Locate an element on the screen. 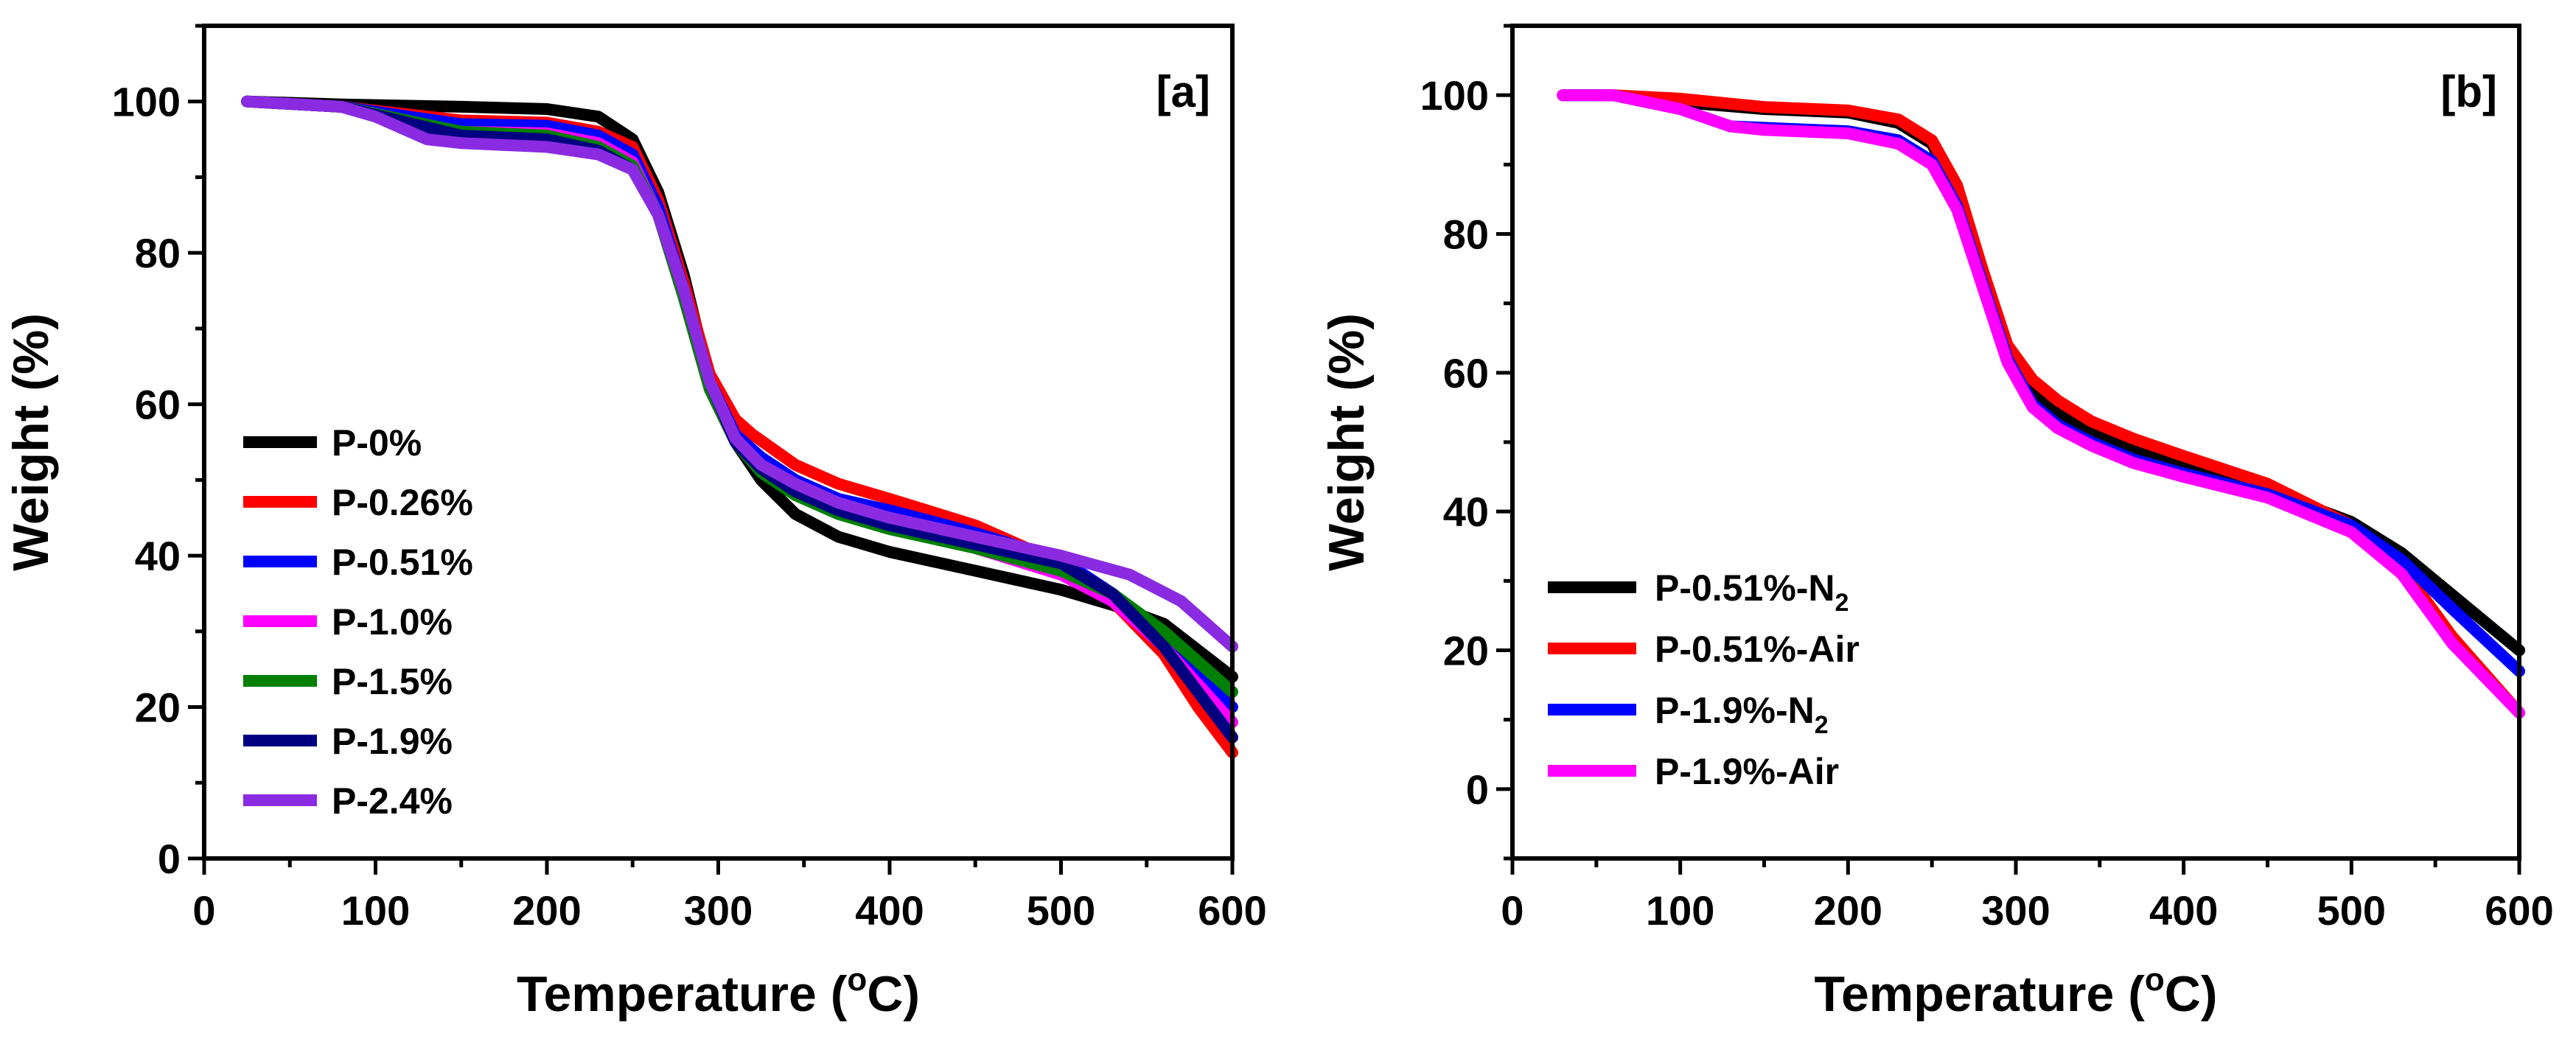 Image resolution: width=2576 pixels, height=1039 pixels. legend-label-0: P-0.51%-N2 is located at coordinates (1752, 592).